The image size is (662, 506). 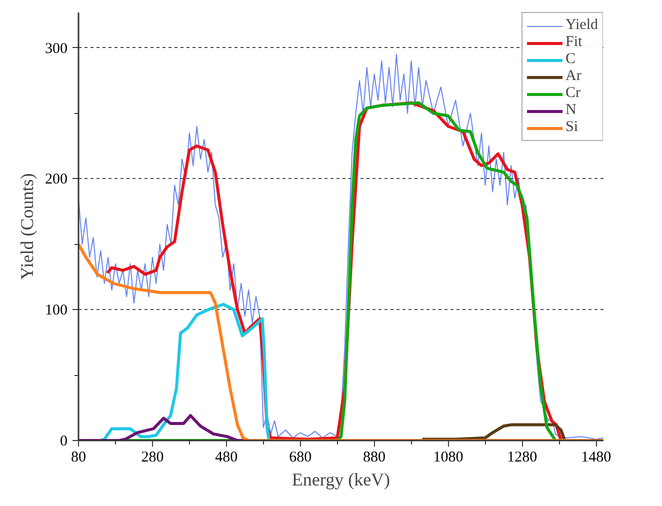 What do you see at coordinates (573, 127) in the screenshot?
I see `legend-label: Si` at bounding box center [573, 127].